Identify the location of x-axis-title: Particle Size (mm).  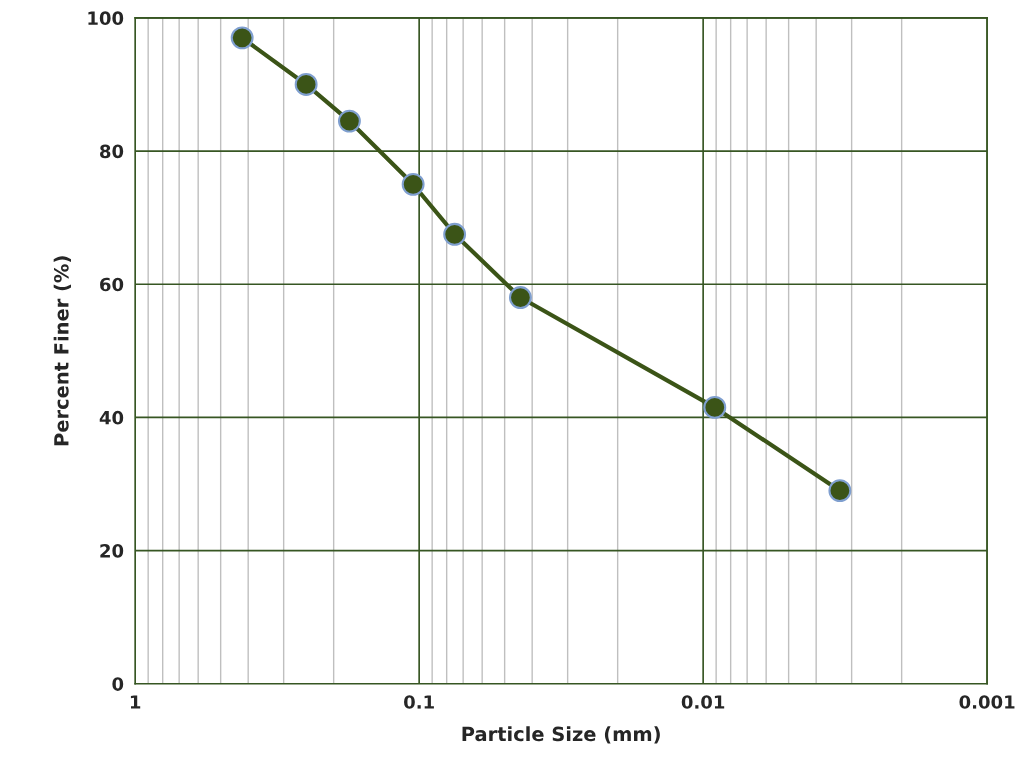
(561, 735).